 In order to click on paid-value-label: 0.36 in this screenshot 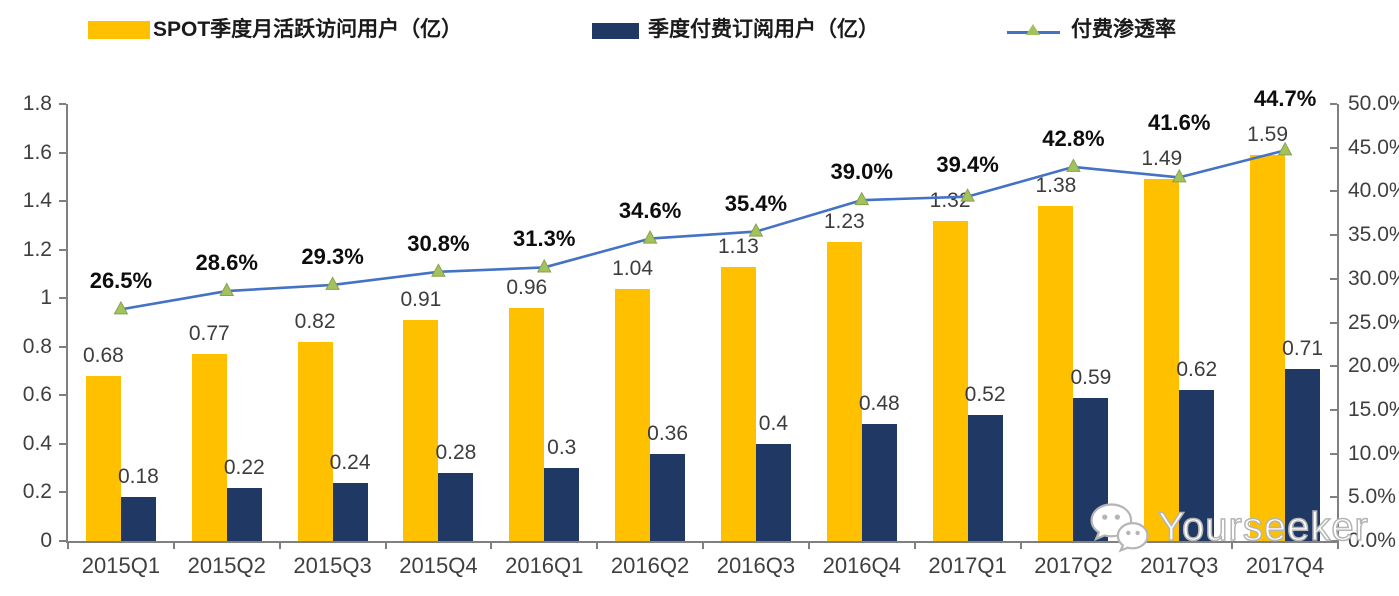, I will do `click(668, 433)`.